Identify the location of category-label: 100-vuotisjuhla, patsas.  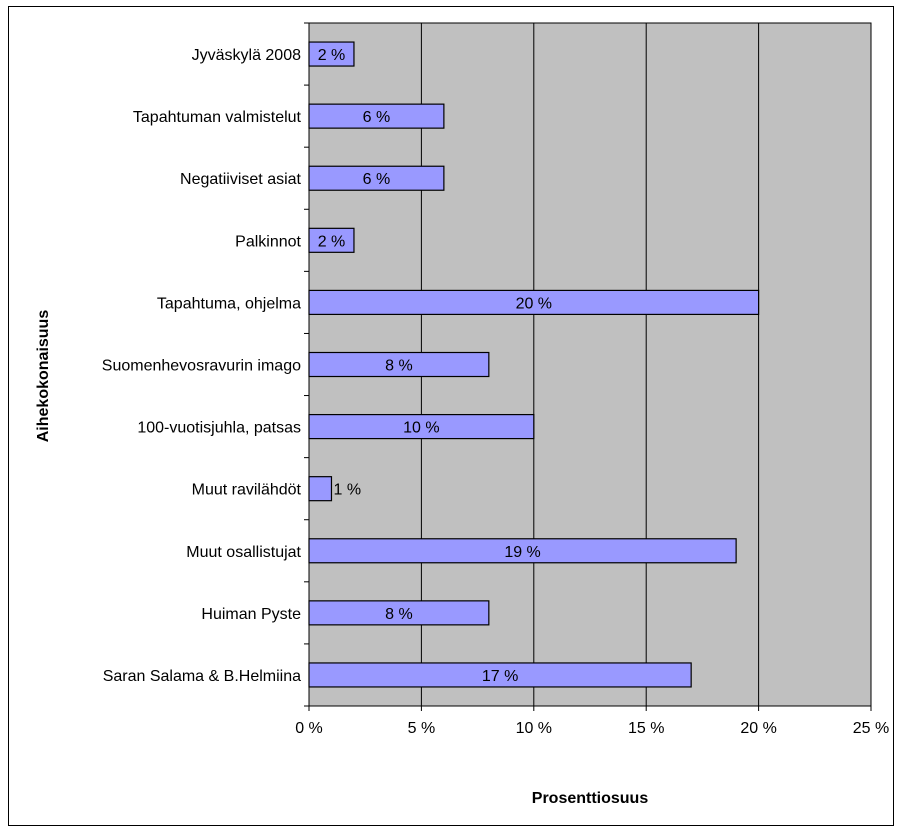
(219, 428).